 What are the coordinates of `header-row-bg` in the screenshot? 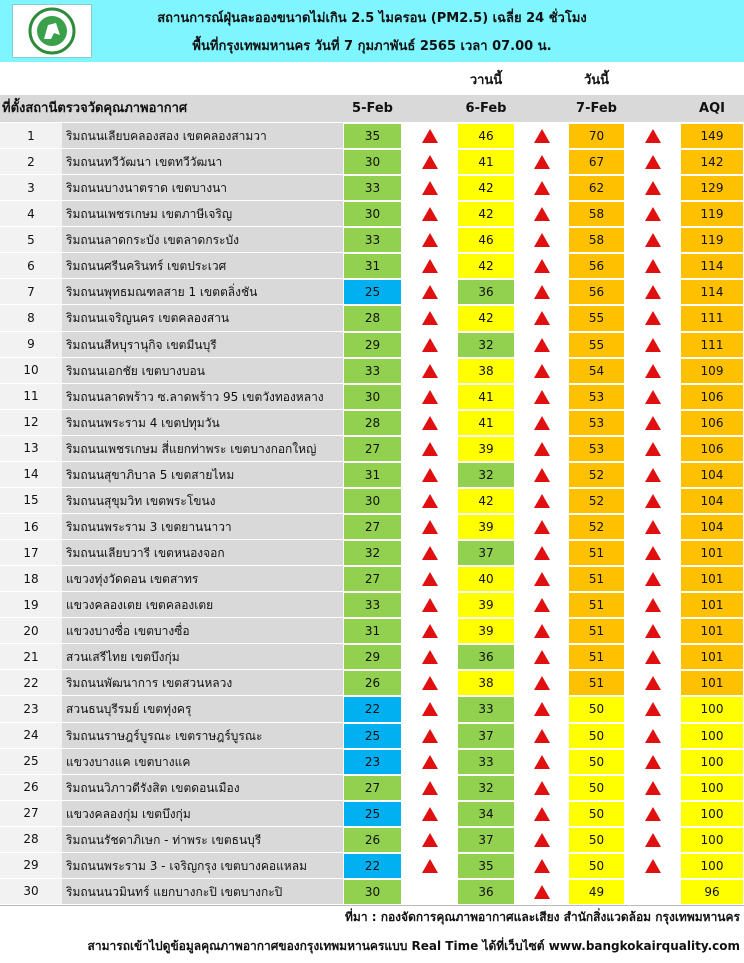 It's located at (372, 108).